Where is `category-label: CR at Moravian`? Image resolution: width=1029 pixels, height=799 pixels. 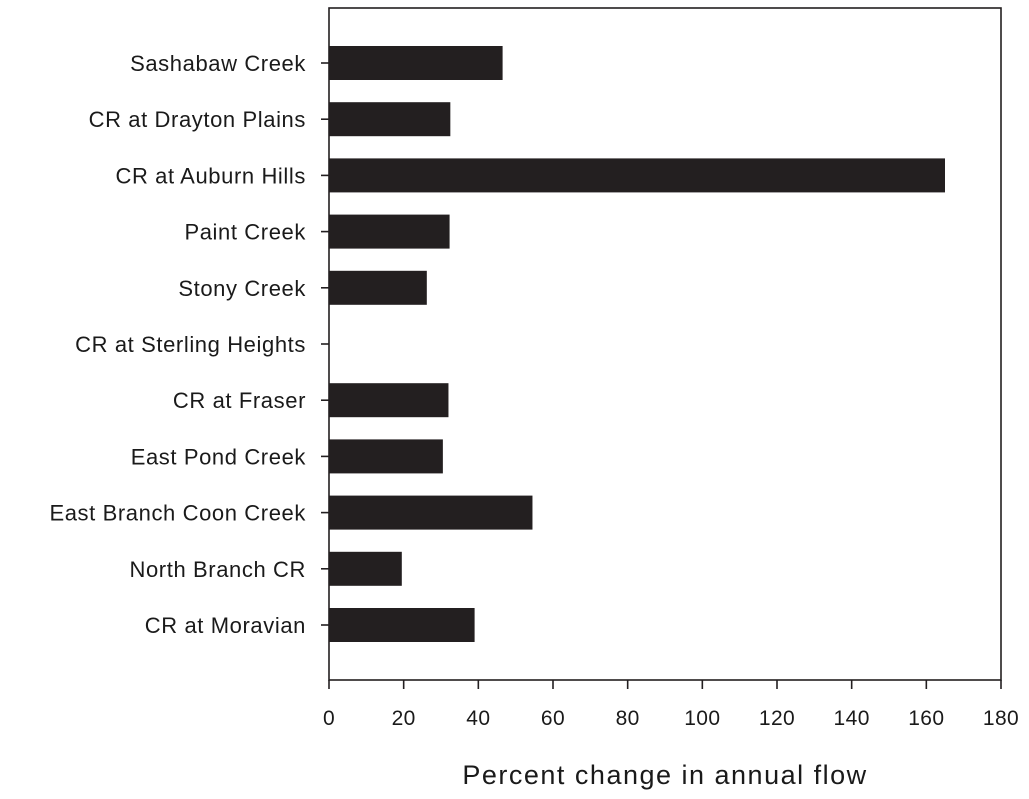 category-label: CR at Moravian is located at coordinates (225, 625).